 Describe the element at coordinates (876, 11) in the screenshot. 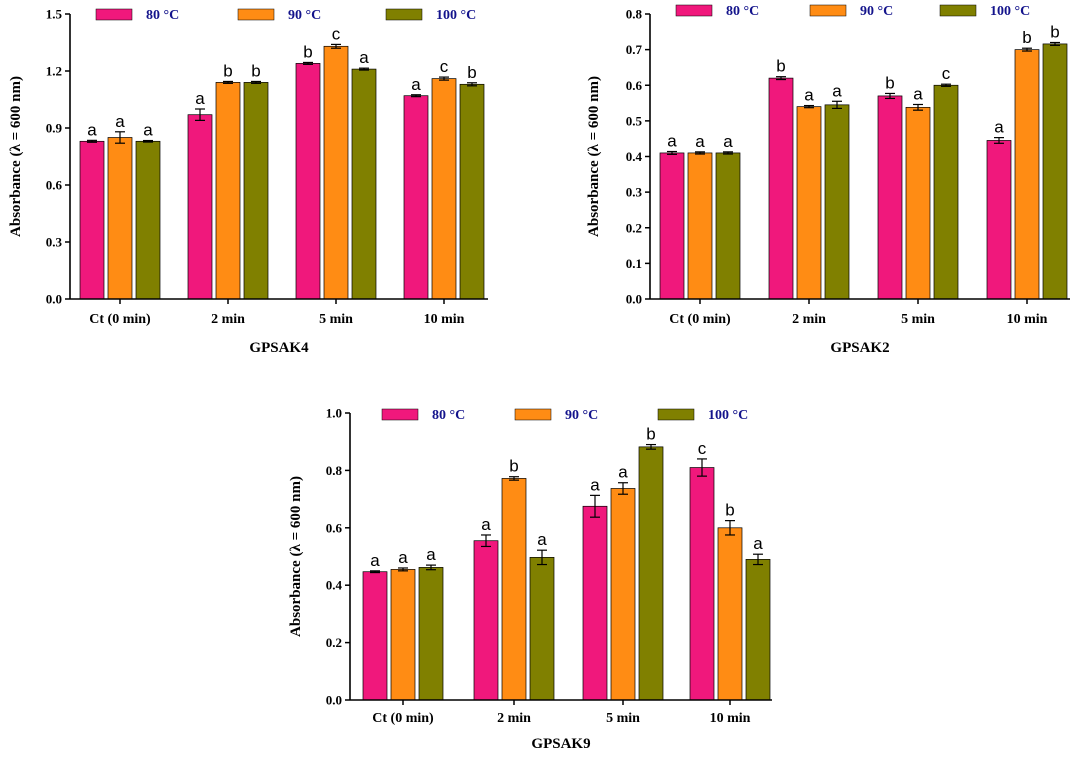

I see `legend-label: 90 °C` at that location.